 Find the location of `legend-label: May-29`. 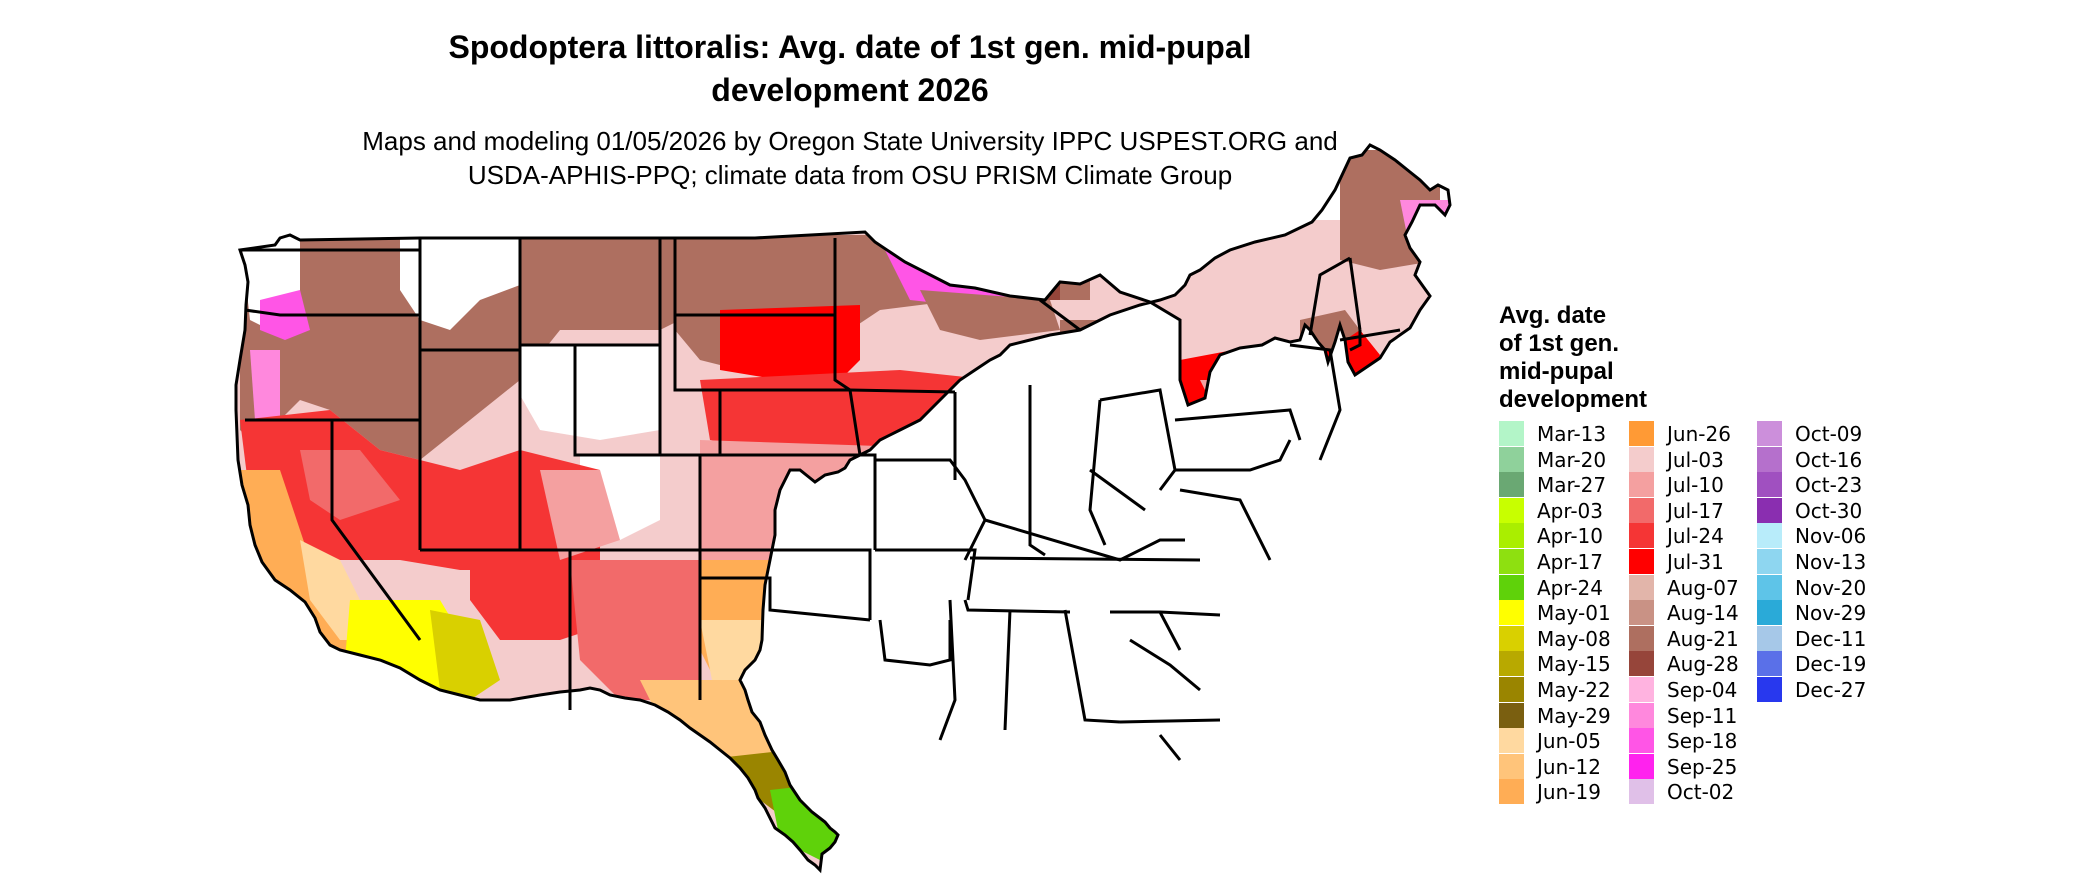

legend-label: May-29 is located at coordinates (1574, 715).